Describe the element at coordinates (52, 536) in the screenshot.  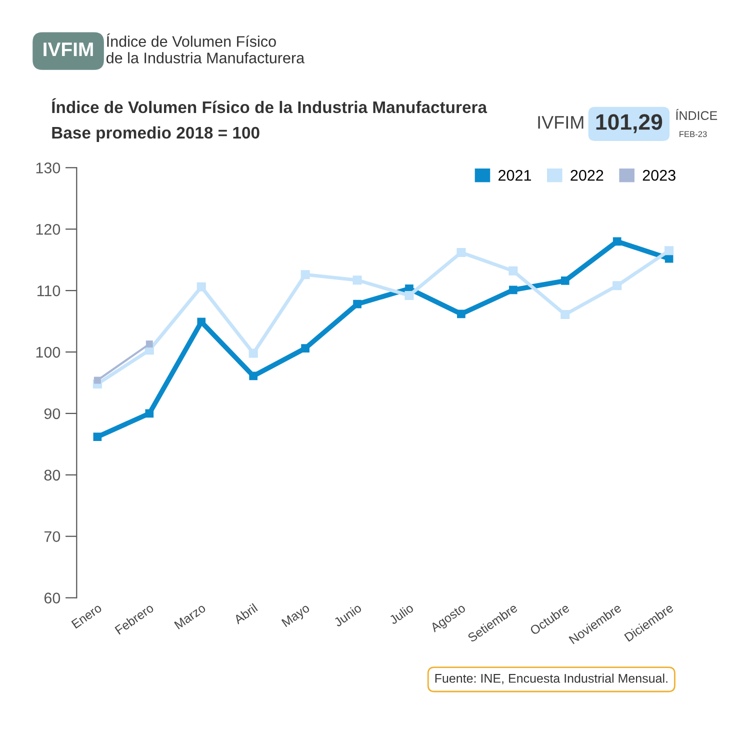
I see `y-tick-label: 70` at that location.